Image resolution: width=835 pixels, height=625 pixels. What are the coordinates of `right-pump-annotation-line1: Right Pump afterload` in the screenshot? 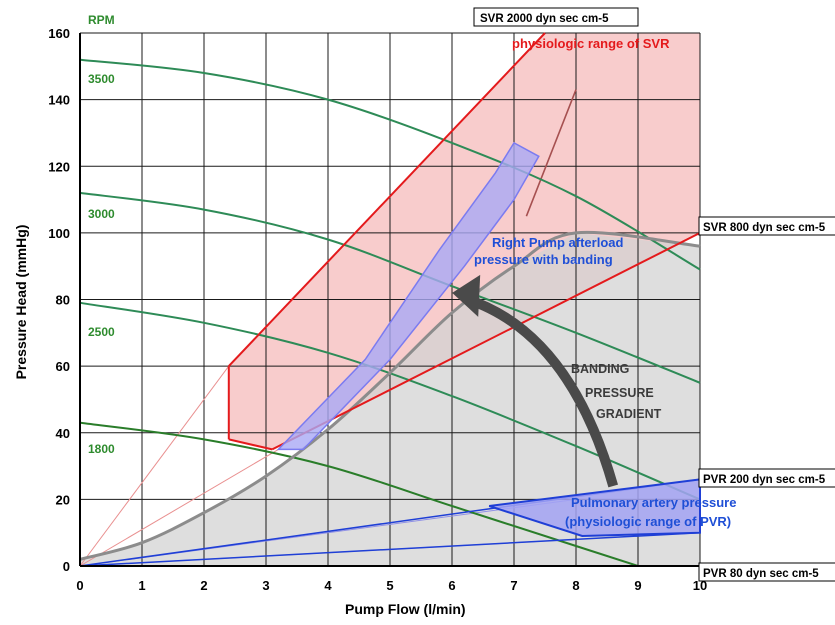 It's located at (558, 242).